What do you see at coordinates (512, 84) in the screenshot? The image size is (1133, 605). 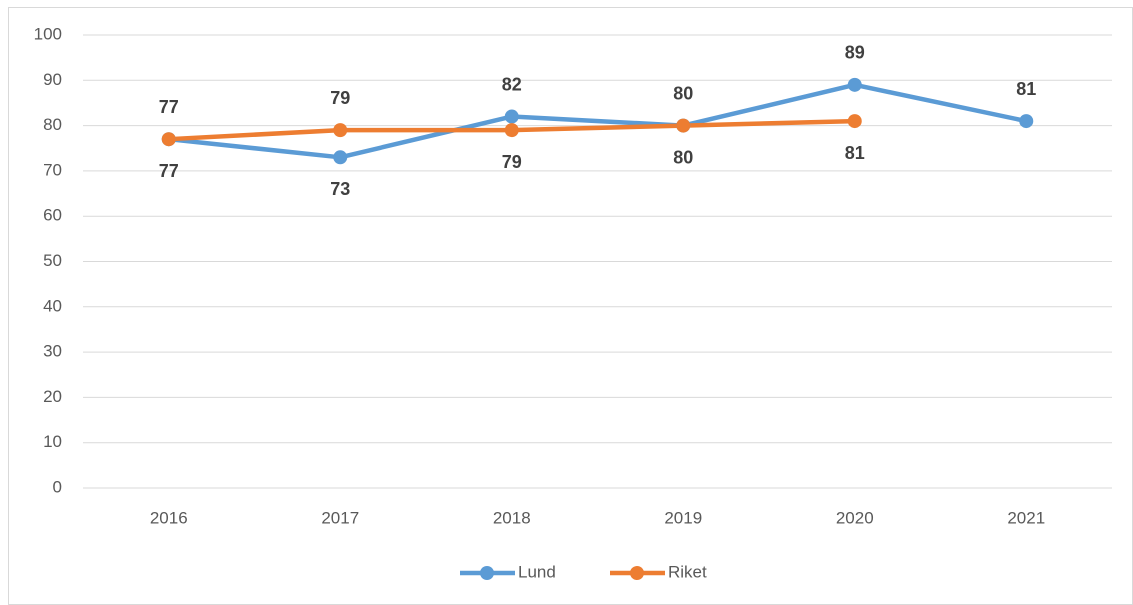 I see `data-label: 82` at bounding box center [512, 84].